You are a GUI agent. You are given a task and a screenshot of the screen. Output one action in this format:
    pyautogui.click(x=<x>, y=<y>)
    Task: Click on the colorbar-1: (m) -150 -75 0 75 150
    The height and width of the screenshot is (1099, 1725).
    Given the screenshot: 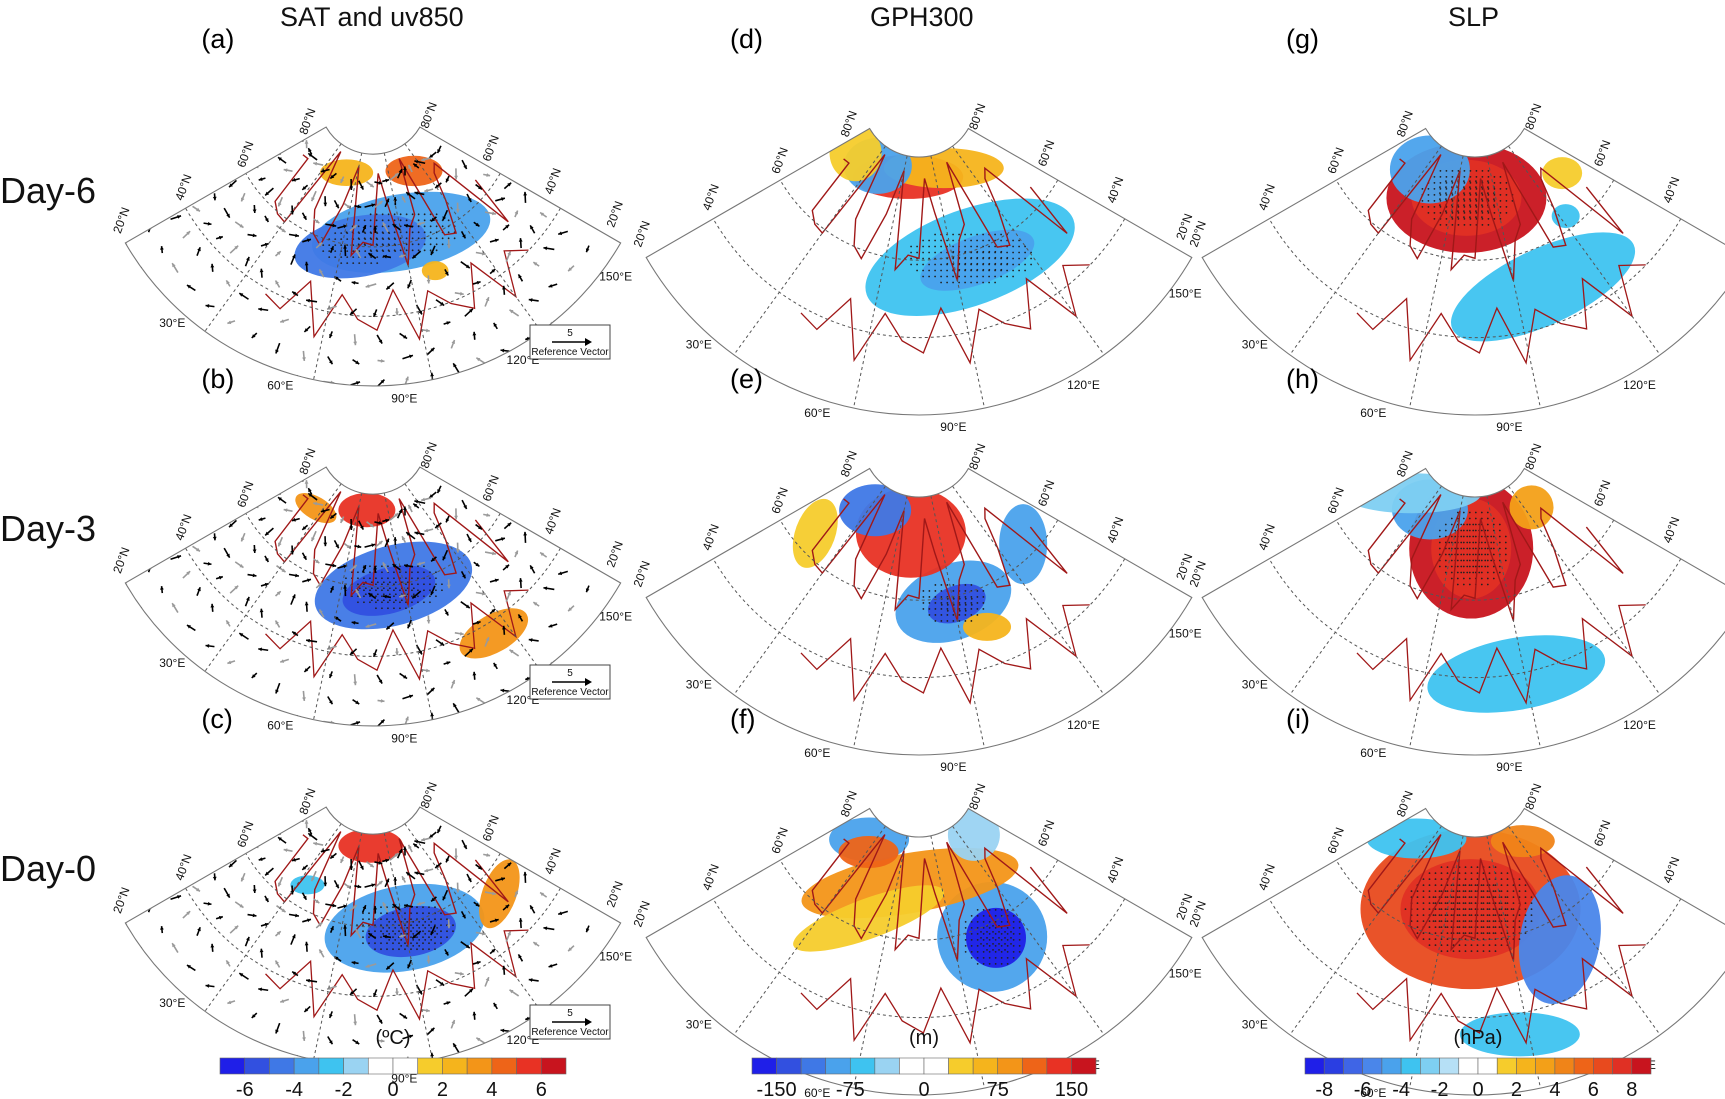 What is the action you would take?
    pyautogui.click(x=924, y=1063)
    